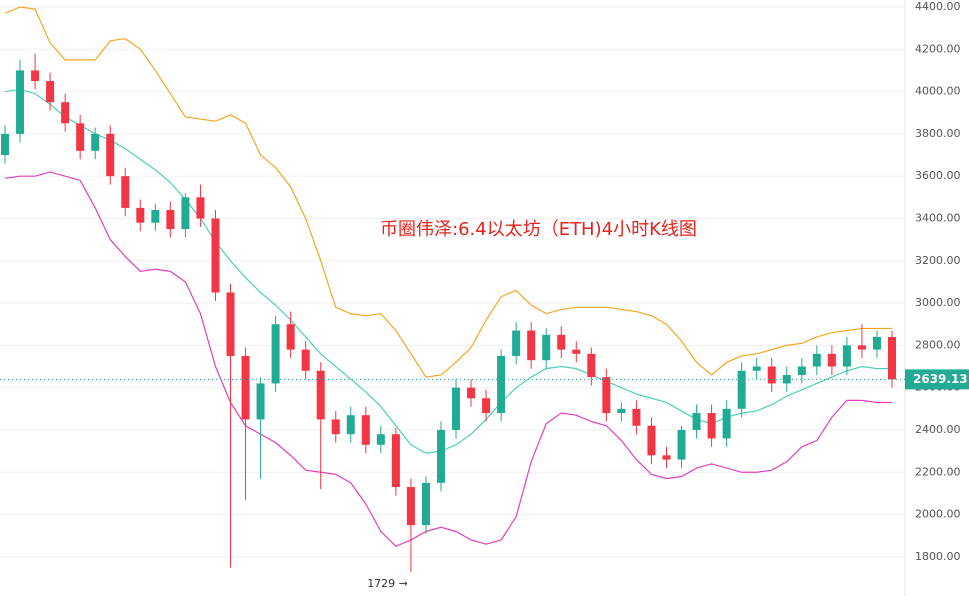 Image resolution: width=969 pixels, height=596 pixels. Describe the element at coordinates (938, 91) in the screenshot. I see `y-tick-label: 4000.00` at that location.